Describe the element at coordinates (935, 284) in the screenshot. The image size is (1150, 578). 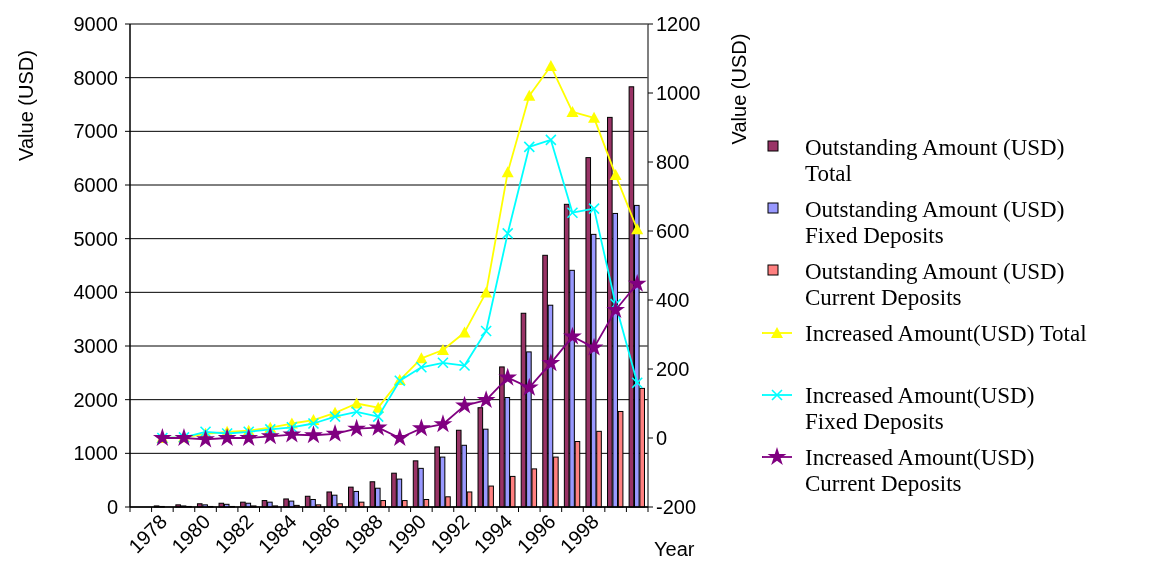
I see `legend-label: Outstanding Amount (USD) Current Deposits` at that location.